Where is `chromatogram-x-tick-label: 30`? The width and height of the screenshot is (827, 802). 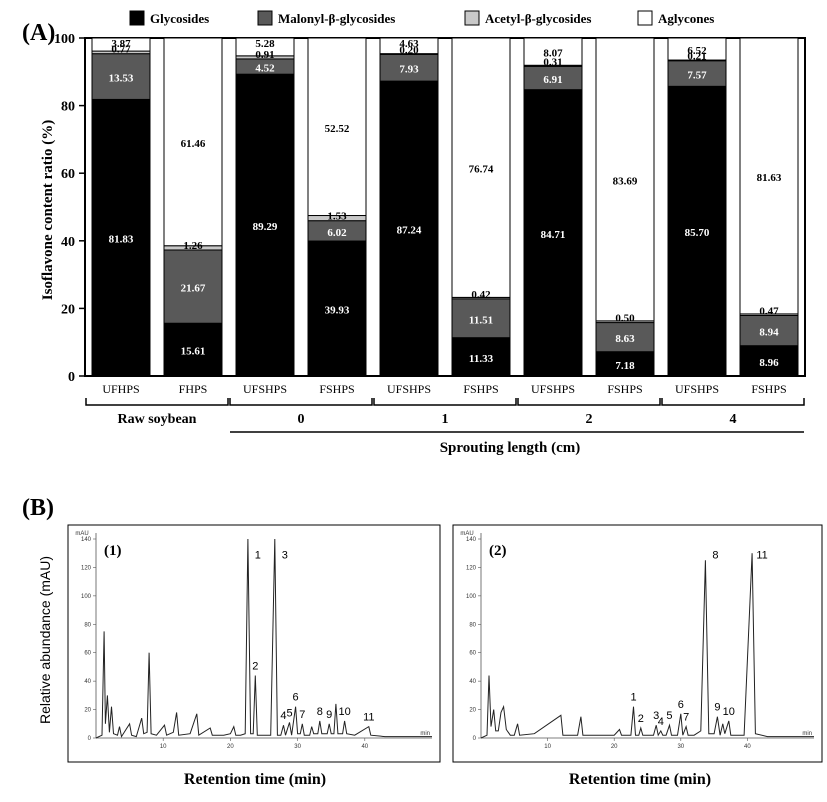 chromatogram-x-tick-label: 30 is located at coordinates (680, 747).